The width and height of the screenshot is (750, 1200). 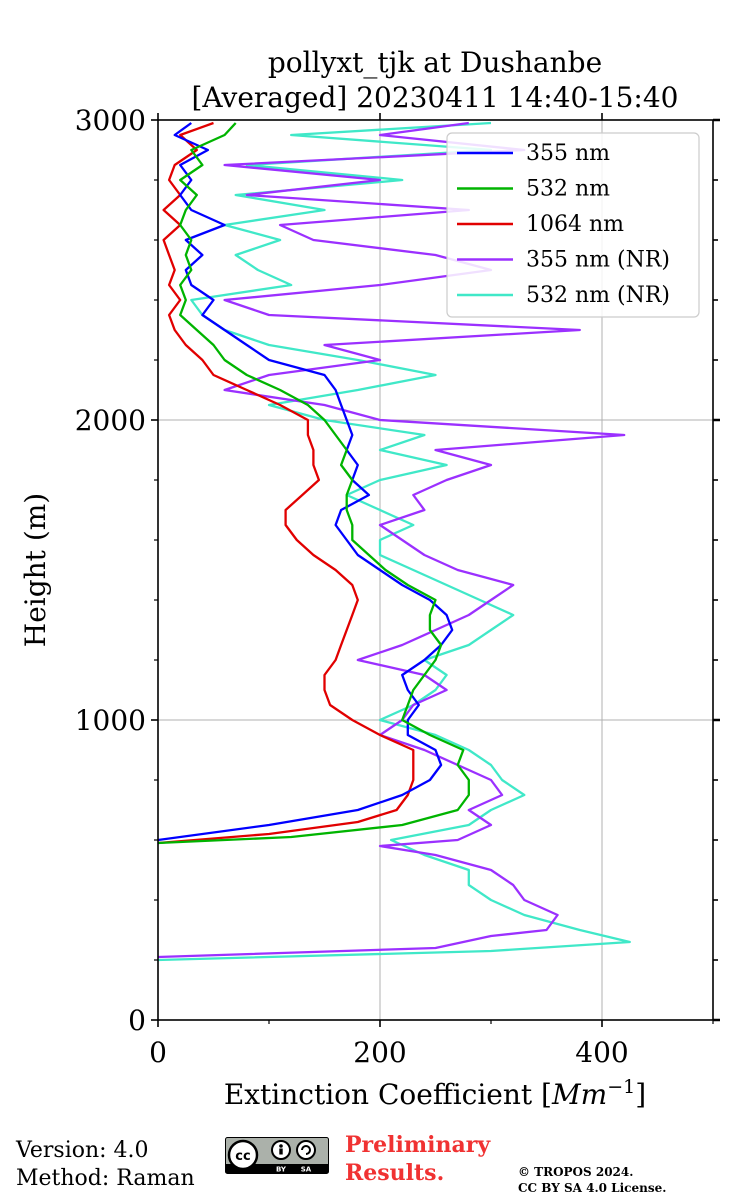 I want to click on legend-label: 1064 nm, so click(x=575, y=224).